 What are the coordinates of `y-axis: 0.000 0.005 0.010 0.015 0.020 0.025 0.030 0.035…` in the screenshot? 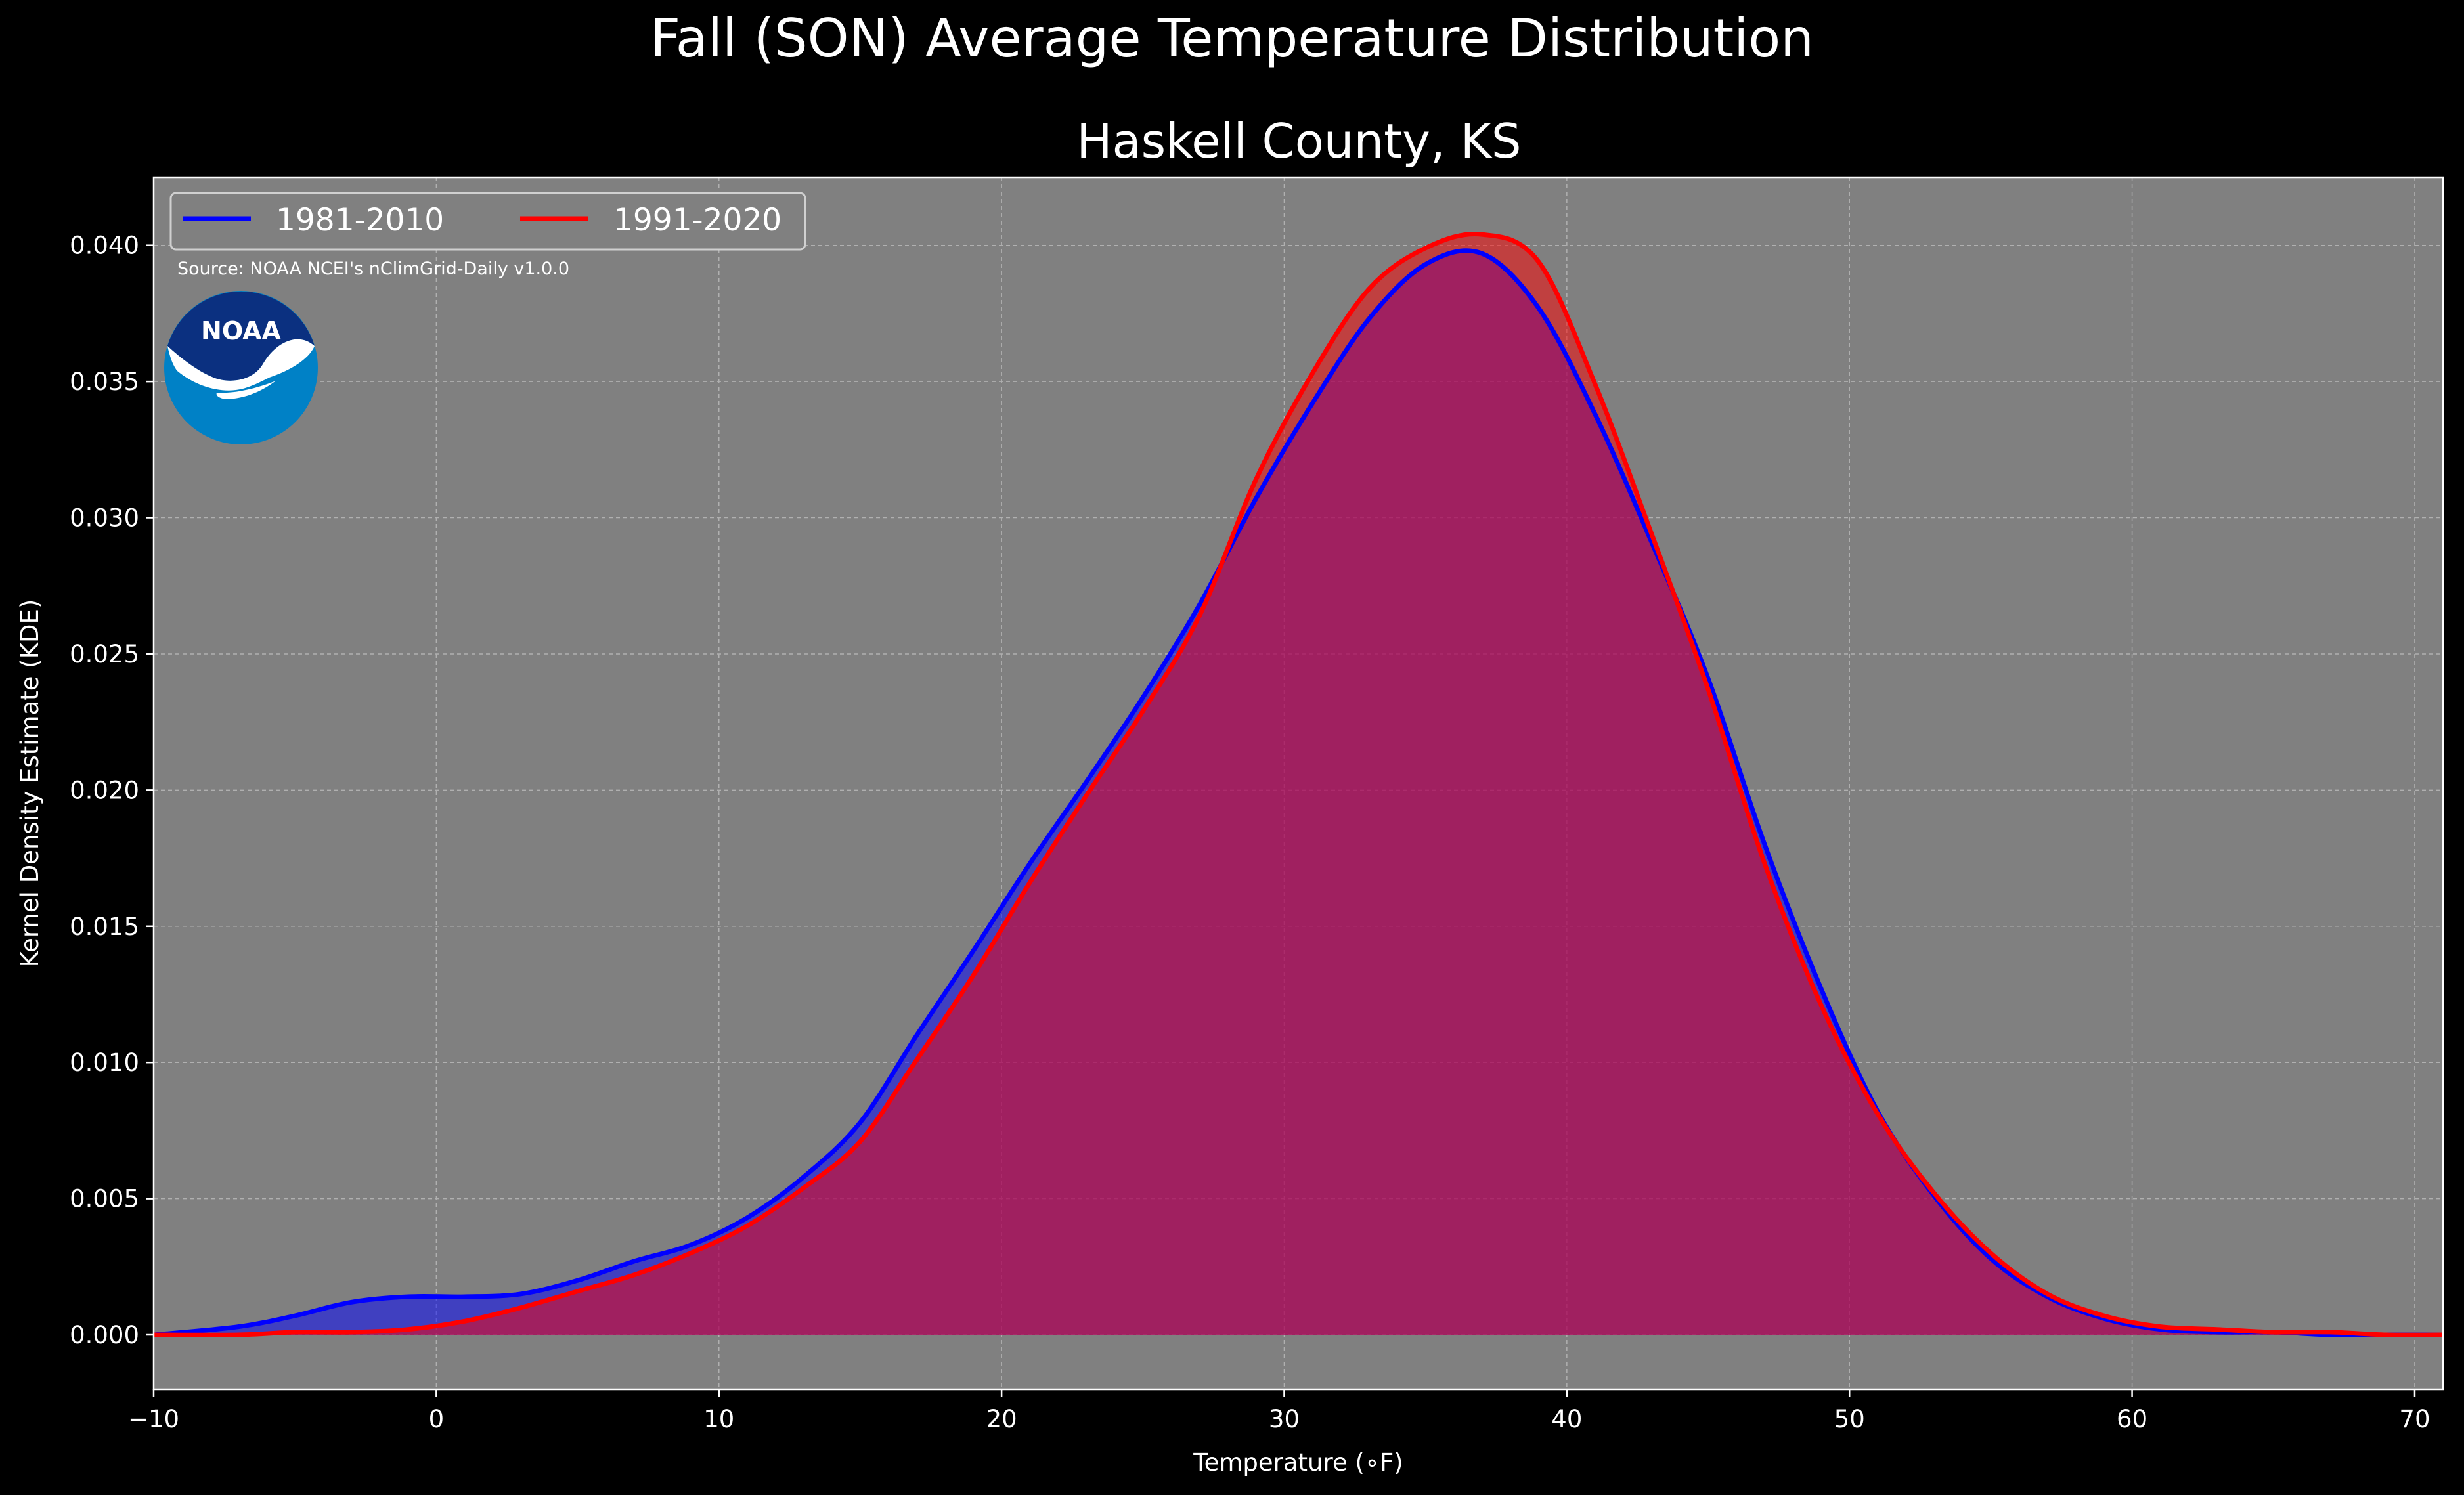 It's located at (112, 790).